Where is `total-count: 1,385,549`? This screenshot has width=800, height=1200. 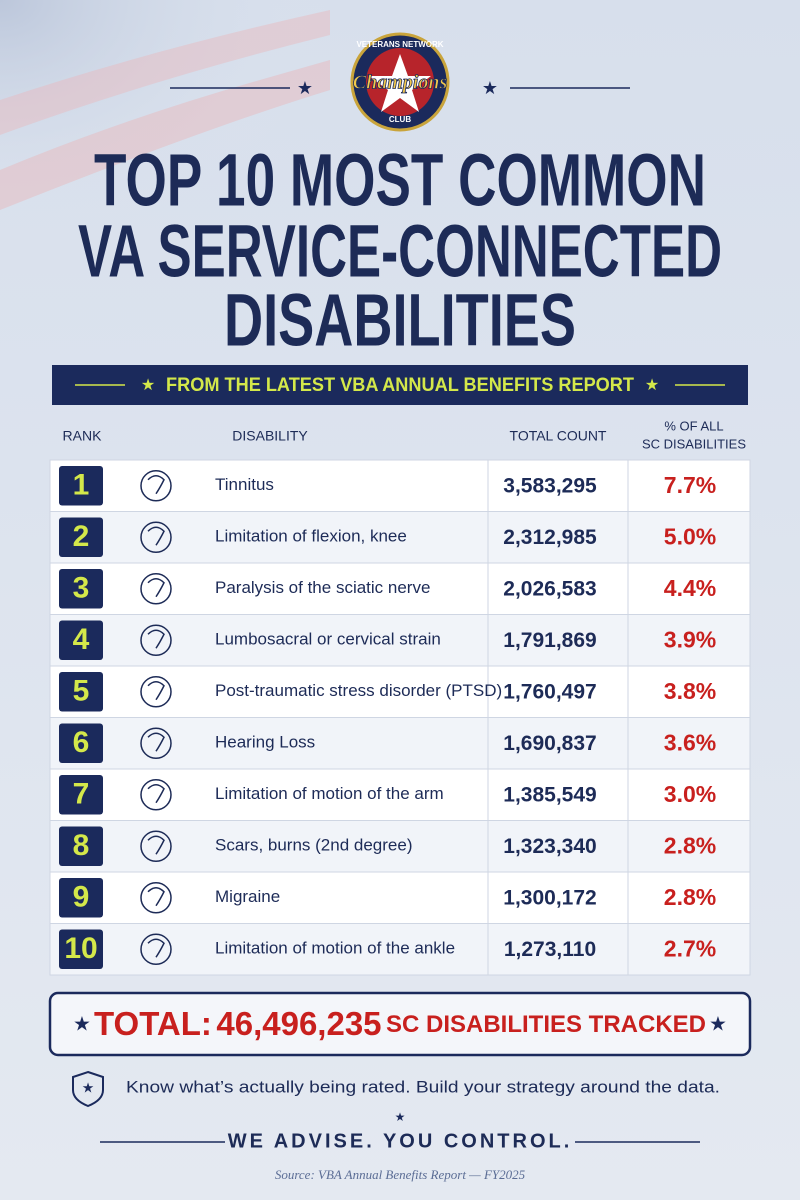
total-count: 1,385,549 is located at coordinates (549, 794).